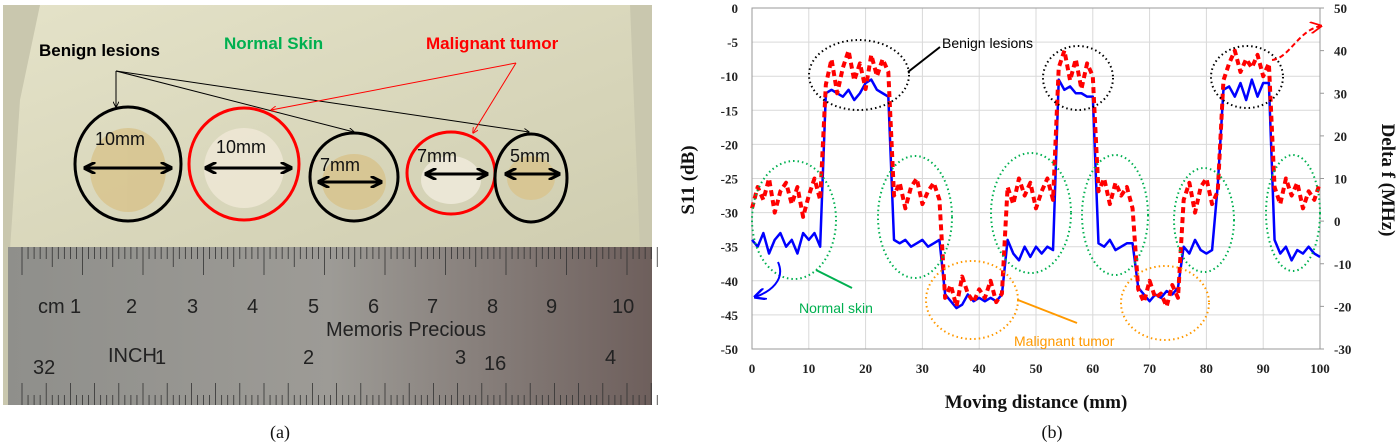  I want to click on x-tick-label: 90, so click(1263, 368).